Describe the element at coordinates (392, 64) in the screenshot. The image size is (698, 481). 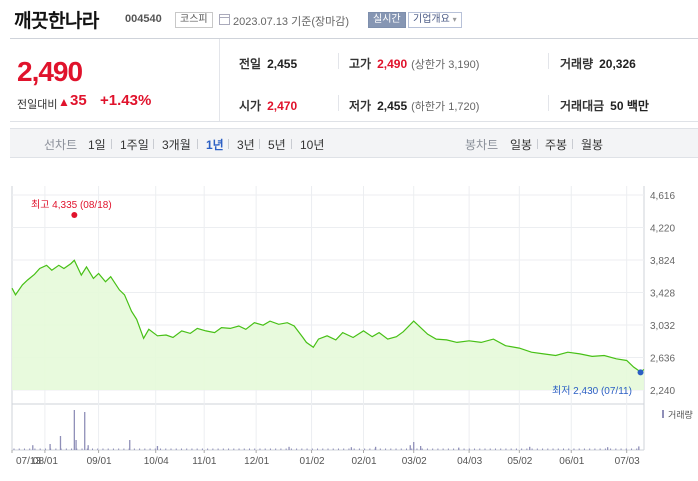
I see `stat-value: 2,490` at that location.